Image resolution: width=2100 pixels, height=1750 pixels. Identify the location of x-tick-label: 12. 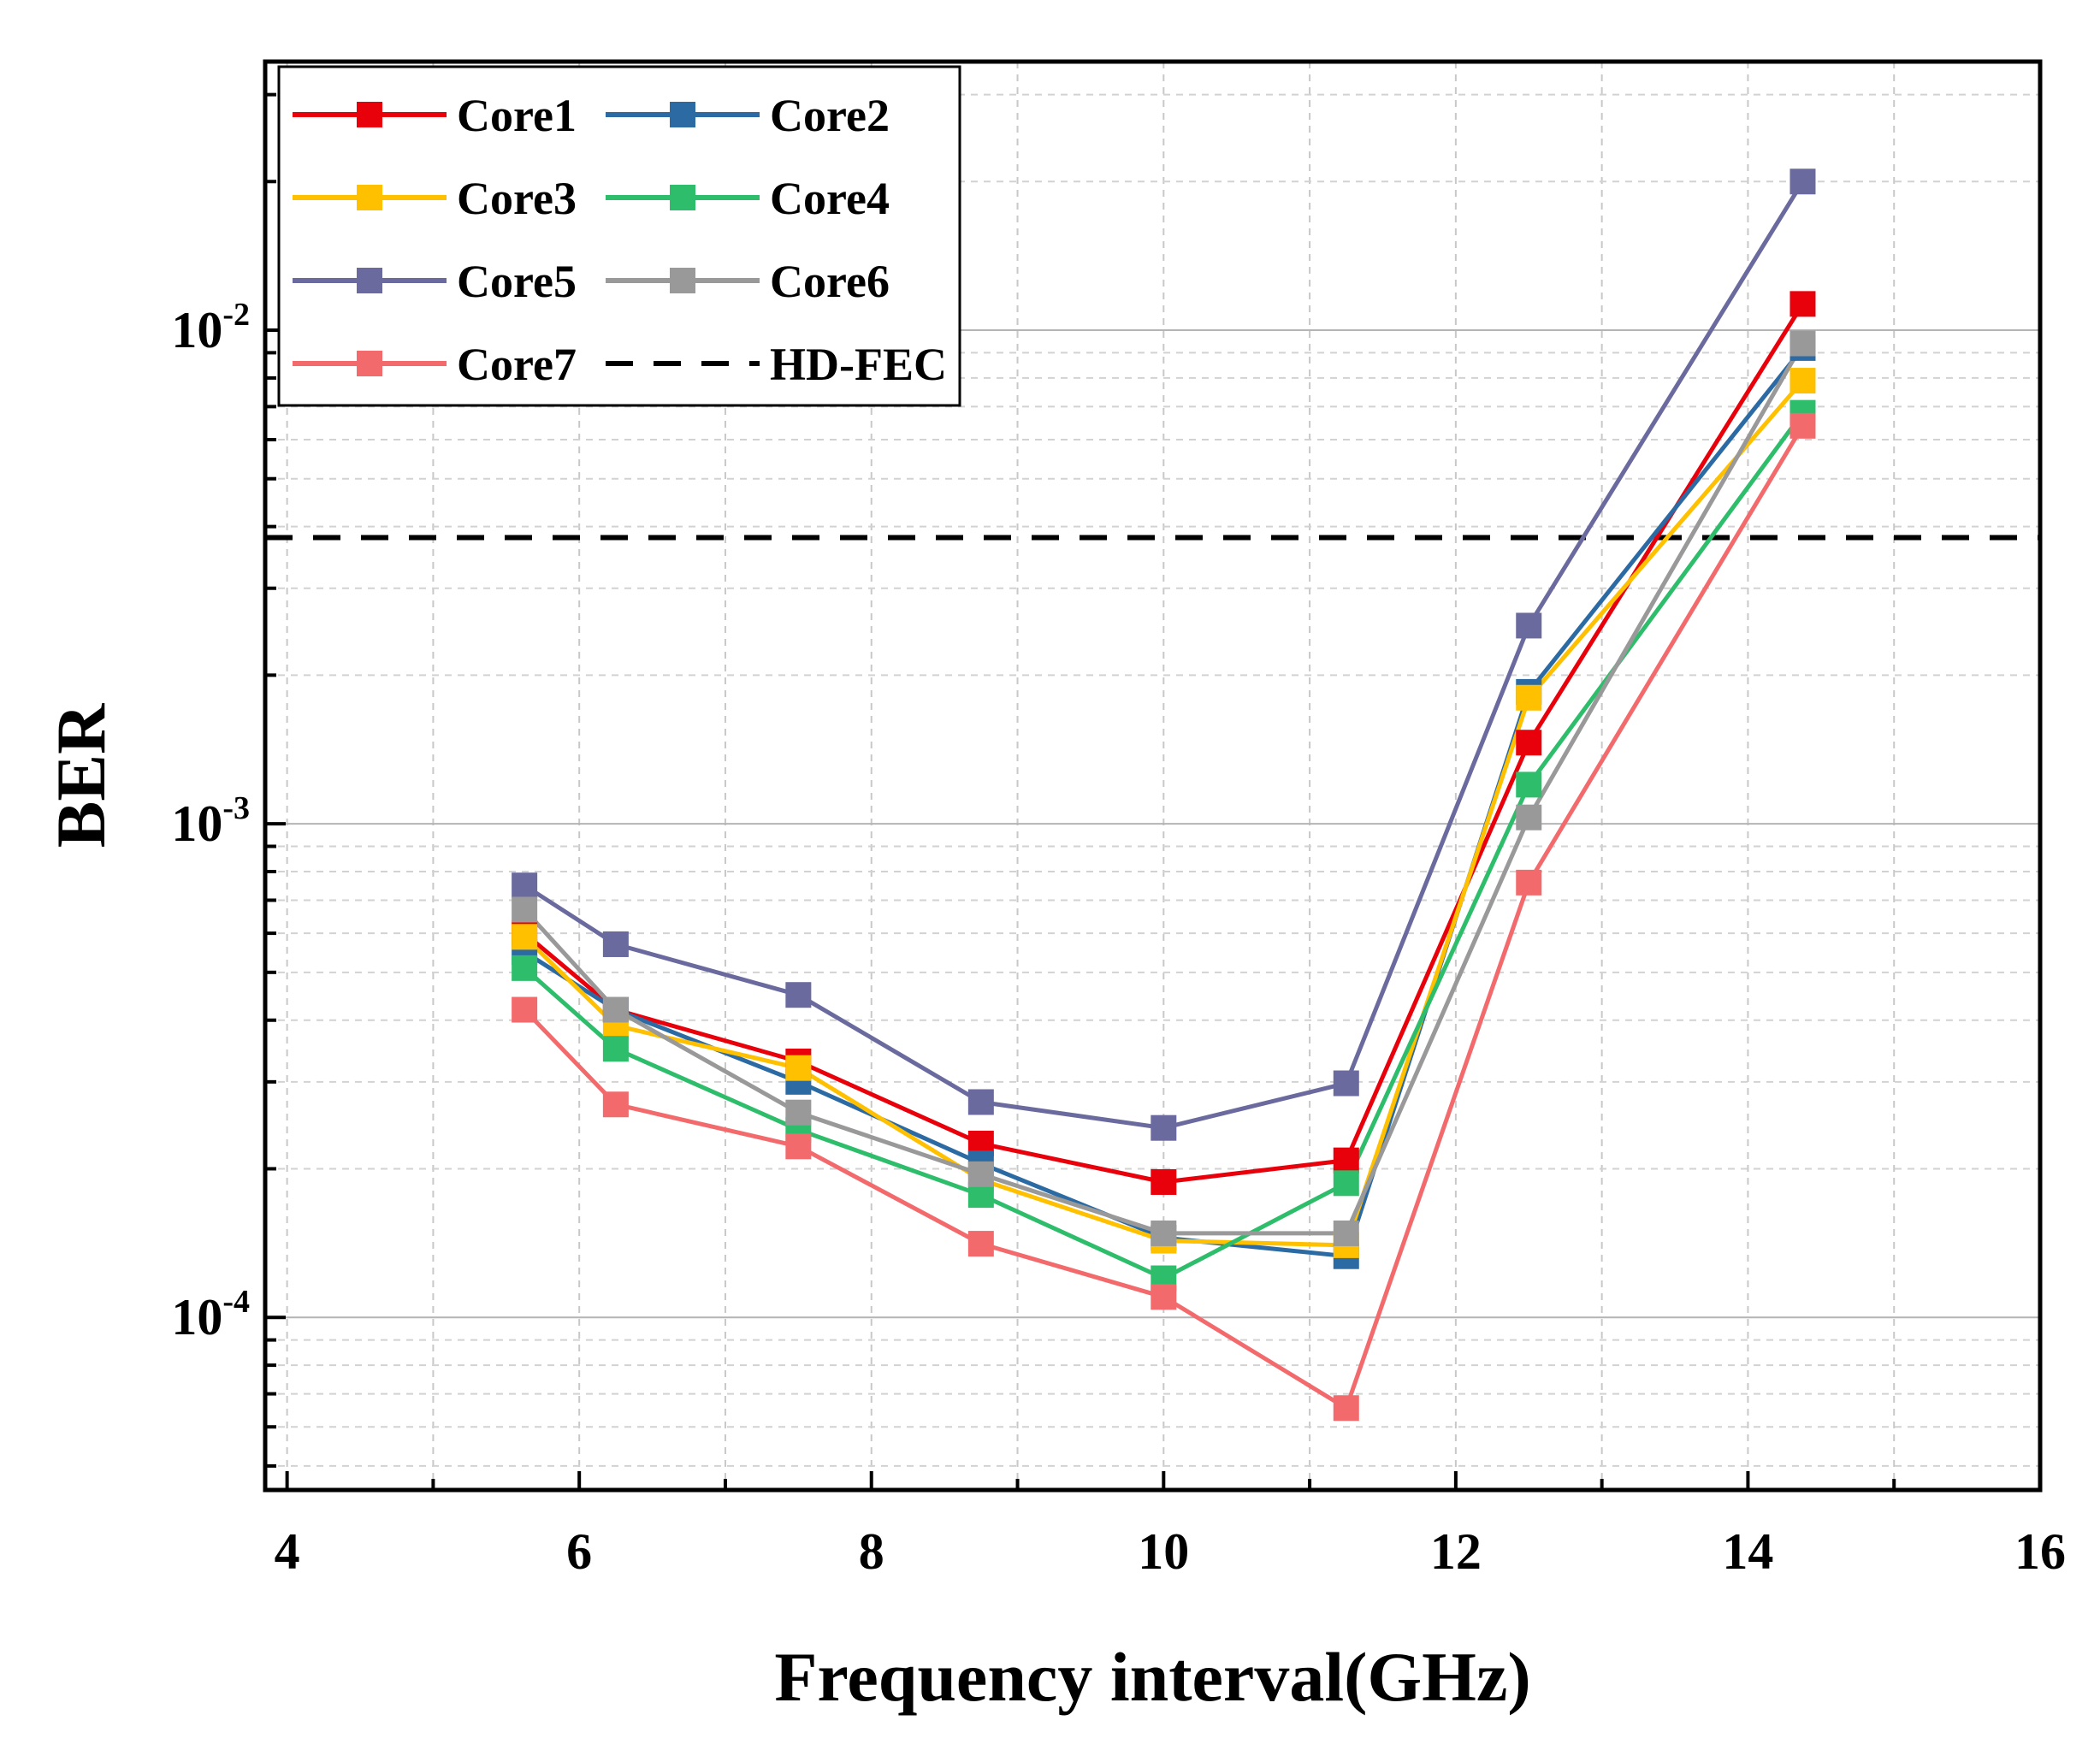
(1456, 1551).